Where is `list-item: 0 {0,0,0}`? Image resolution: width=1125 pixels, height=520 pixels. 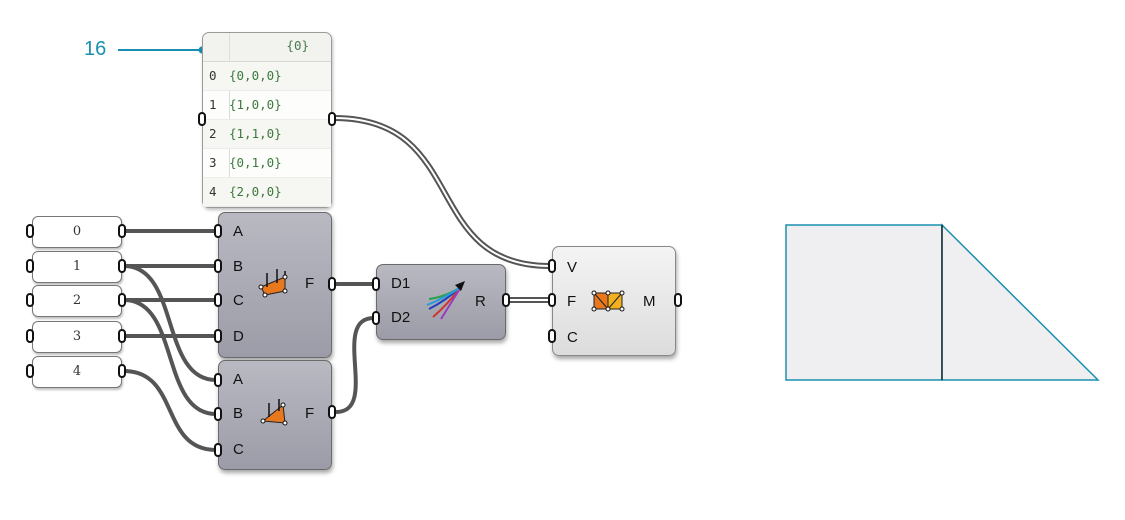
list-item: 0 {0,0,0} is located at coordinates (267, 76).